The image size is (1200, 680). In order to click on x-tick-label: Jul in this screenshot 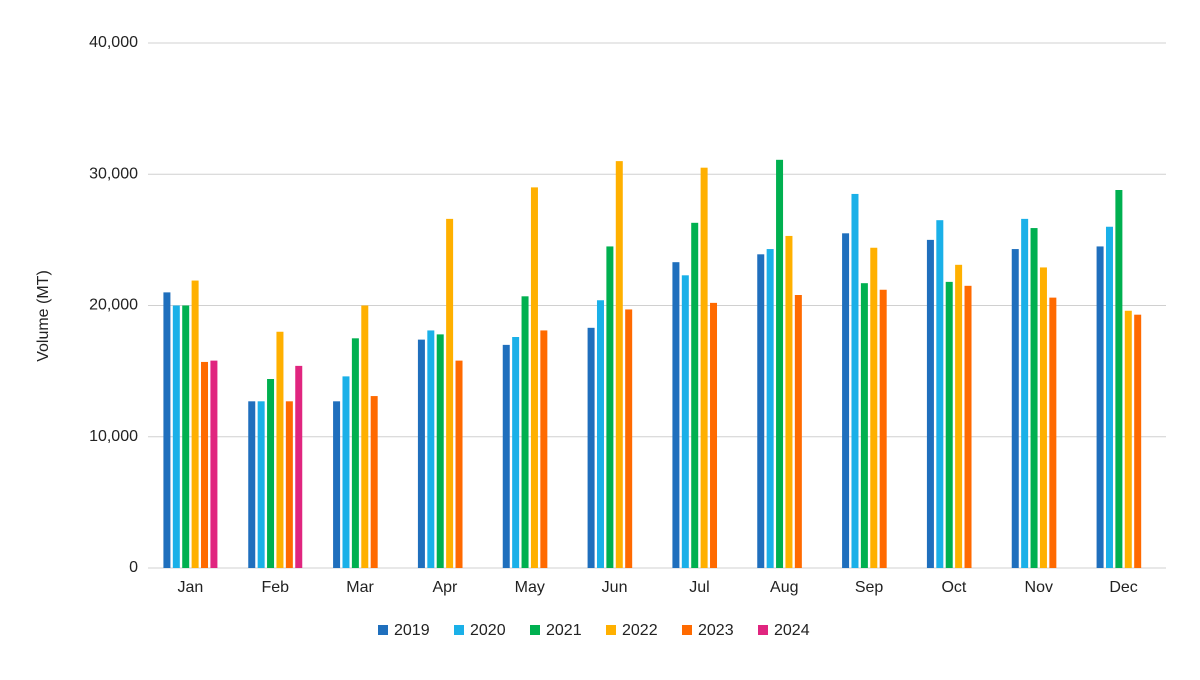, I will do `click(699, 587)`.